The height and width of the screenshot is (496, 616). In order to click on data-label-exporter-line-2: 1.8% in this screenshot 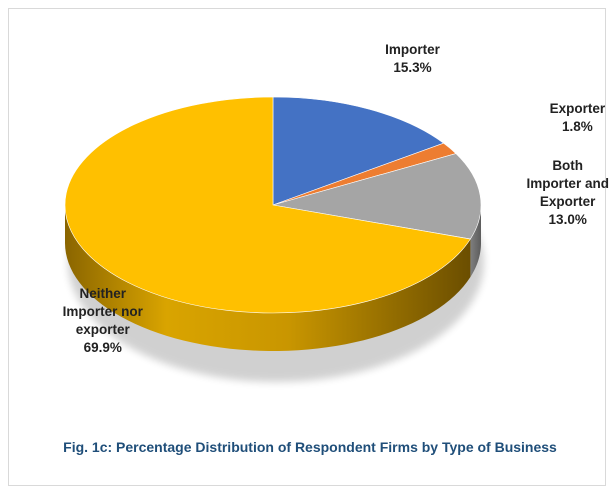, I will do `click(577, 126)`.